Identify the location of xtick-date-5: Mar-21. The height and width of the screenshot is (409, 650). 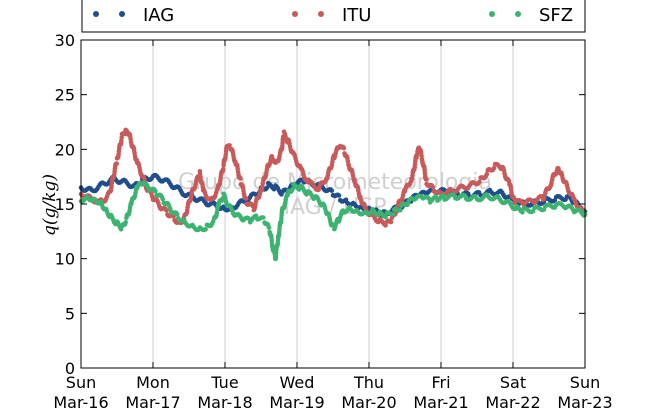
(440, 401).